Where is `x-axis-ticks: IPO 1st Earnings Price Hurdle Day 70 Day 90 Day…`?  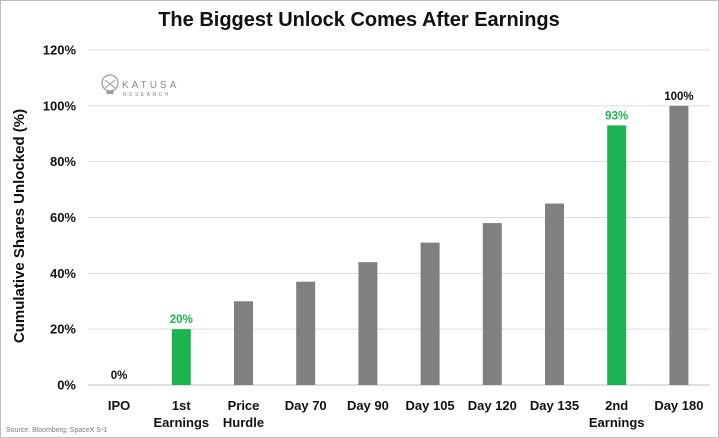 x-axis-ticks: IPO 1st Earnings Price Hurdle Day 70 Day 90 Day… is located at coordinates (406, 414).